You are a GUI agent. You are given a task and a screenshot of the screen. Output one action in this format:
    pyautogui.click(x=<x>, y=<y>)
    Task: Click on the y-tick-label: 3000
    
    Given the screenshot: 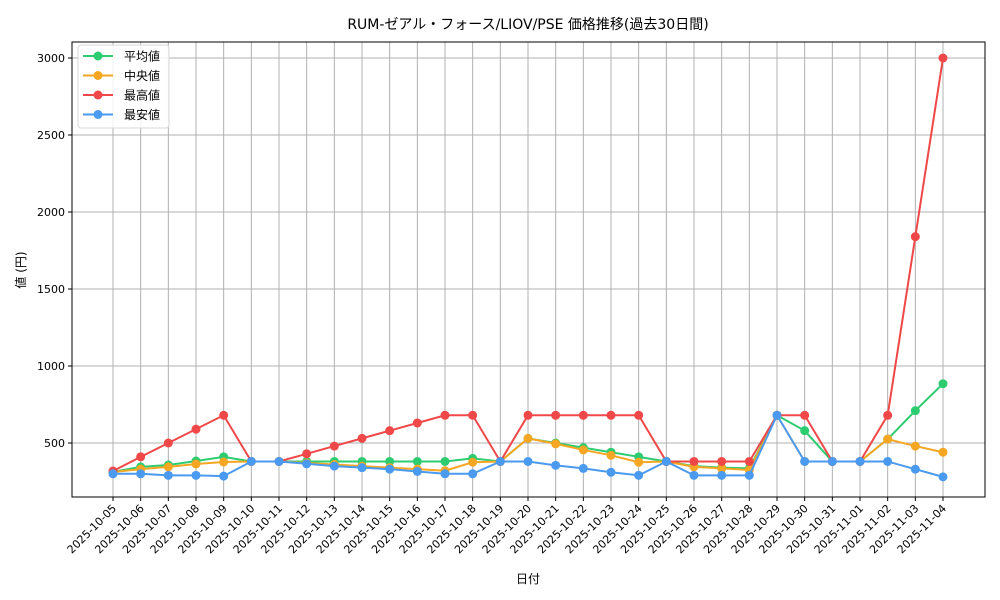 What is the action you would take?
    pyautogui.click(x=51, y=58)
    